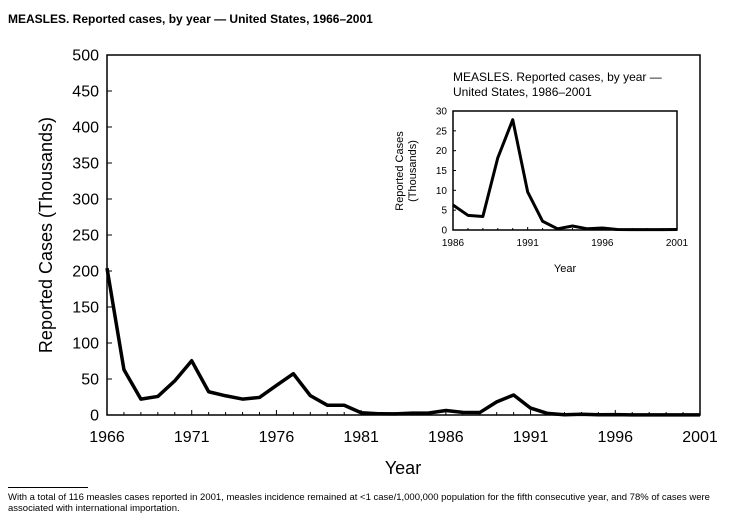  What do you see at coordinates (677, 243) in the screenshot?
I see `inset-x-tick-label: 2001` at bounding box center [677, 243].